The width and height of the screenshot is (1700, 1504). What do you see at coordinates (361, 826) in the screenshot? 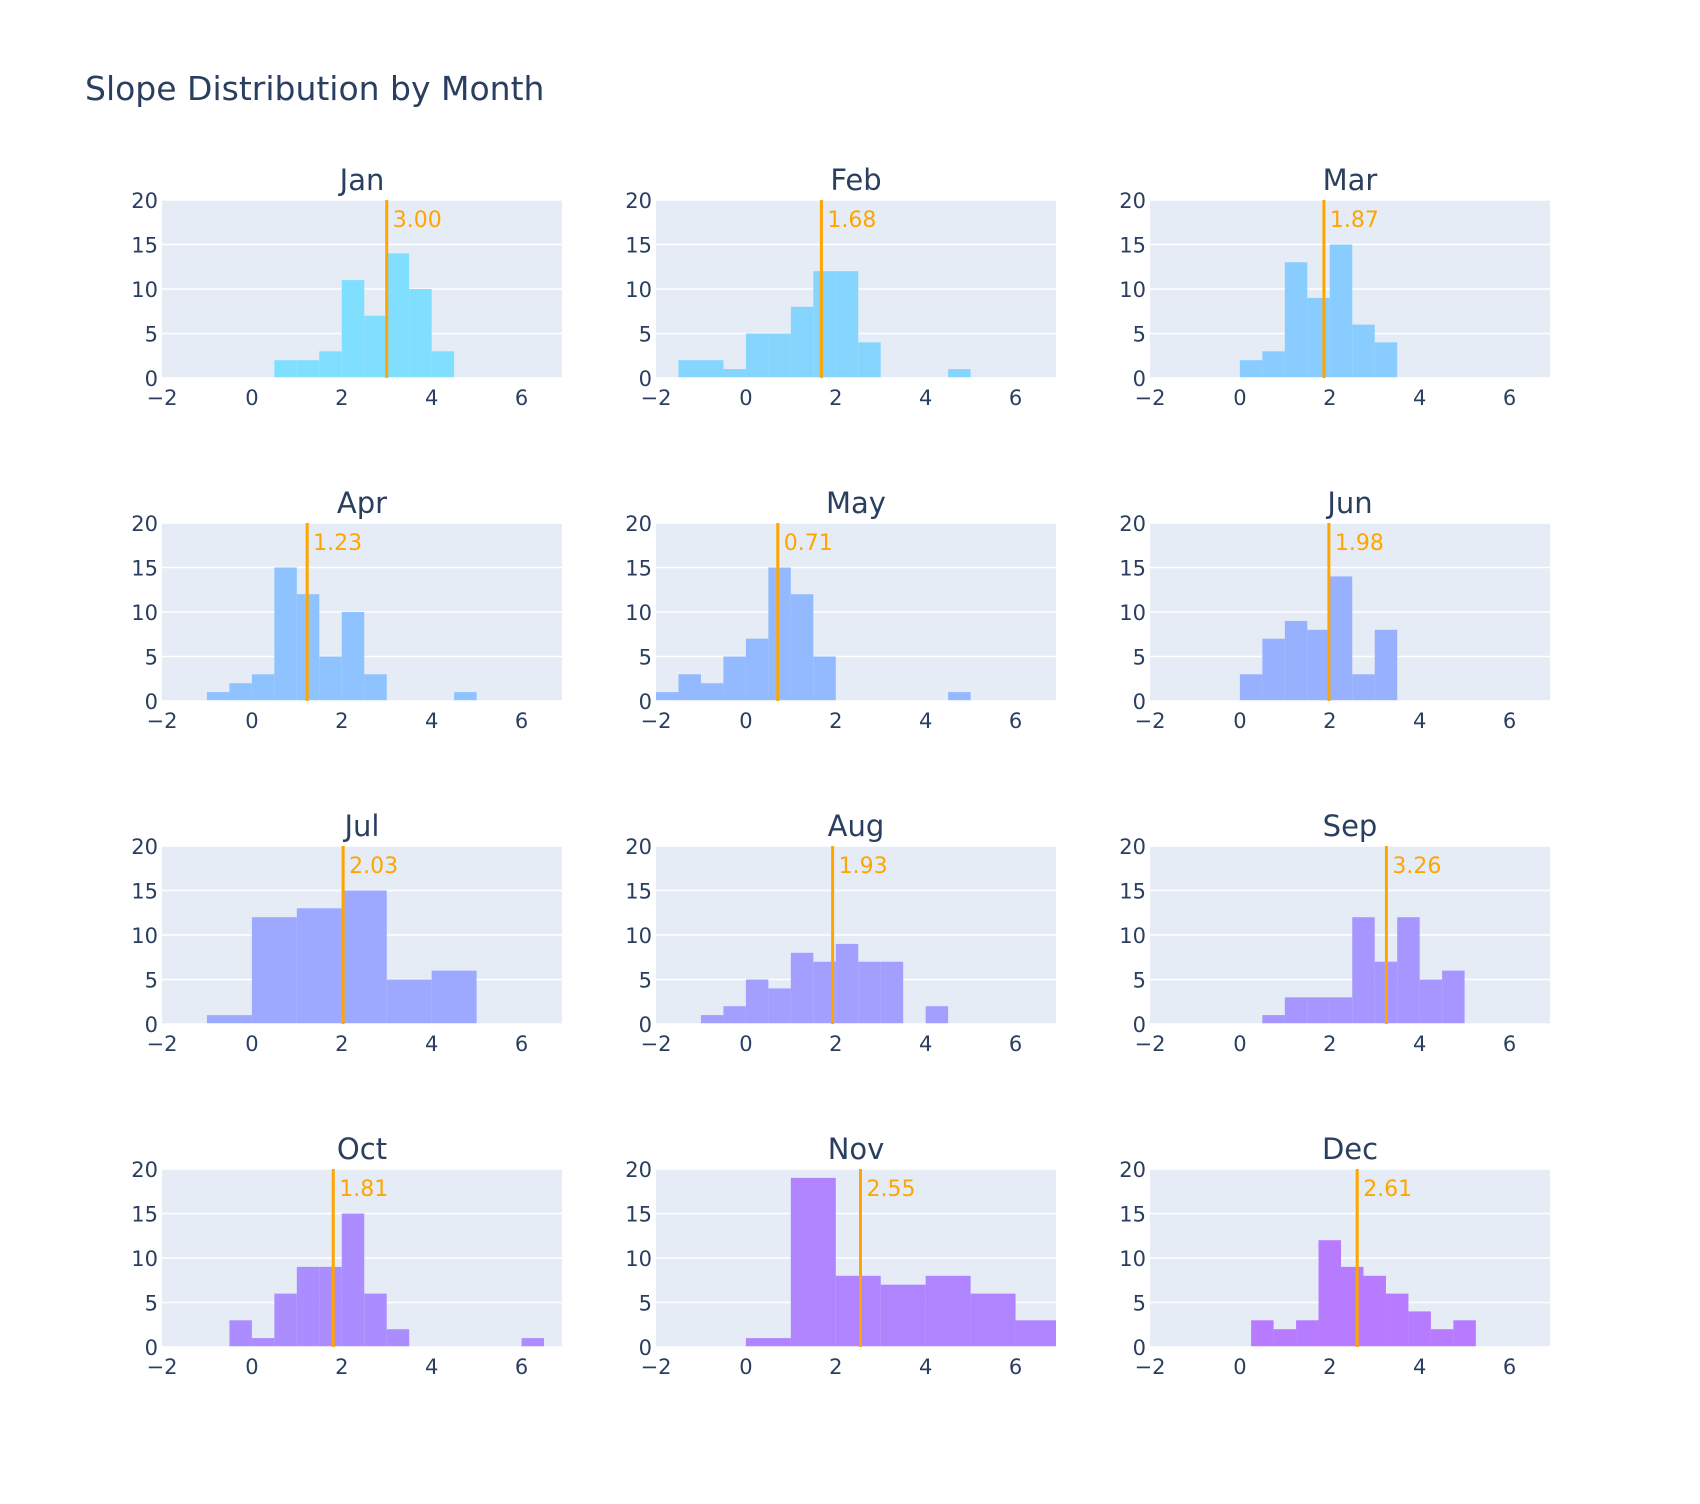
I see `subplot-title-jul: Jul` at bounding box center [361, 826].